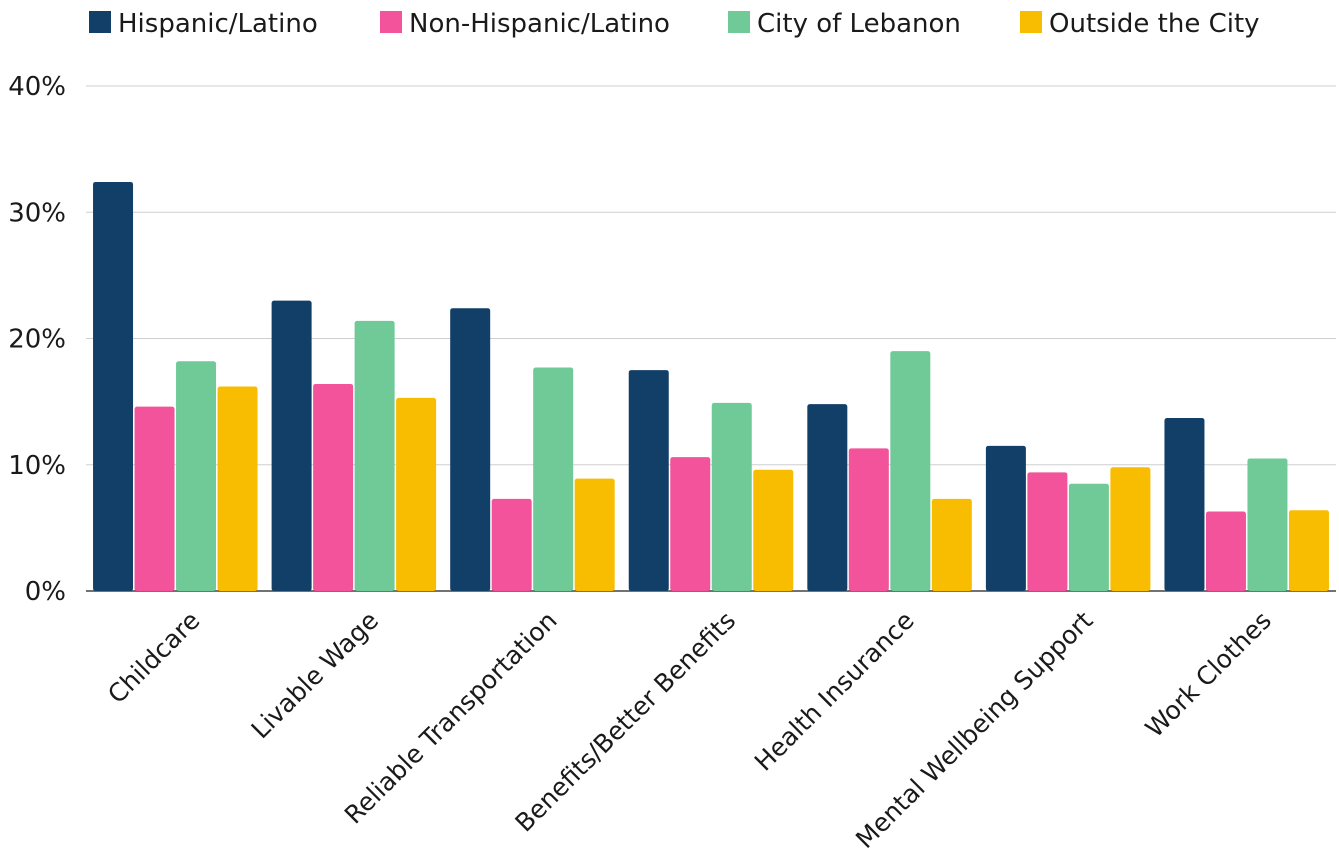  I want to click on x-tick-label: Reliable Transportation, so click(451, 718).